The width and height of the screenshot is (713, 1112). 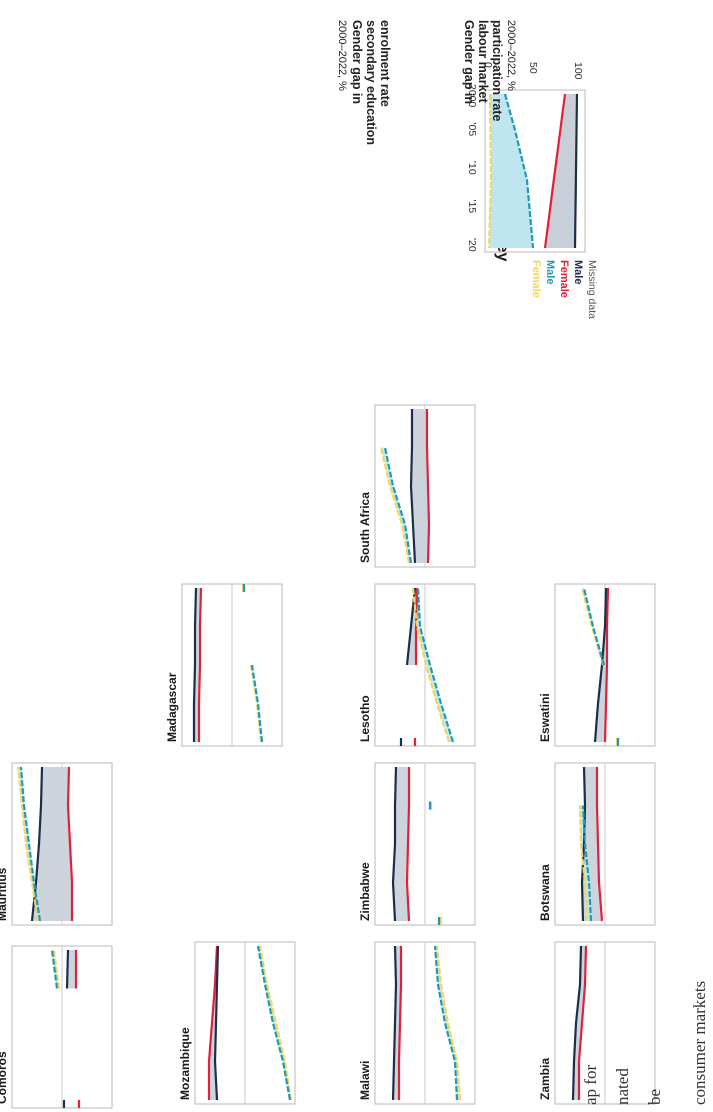 What do you see at coordinates (417, 844) in the screenshot?
I see `country-panel: Zimbabwe` at bounding box center [417, 844].